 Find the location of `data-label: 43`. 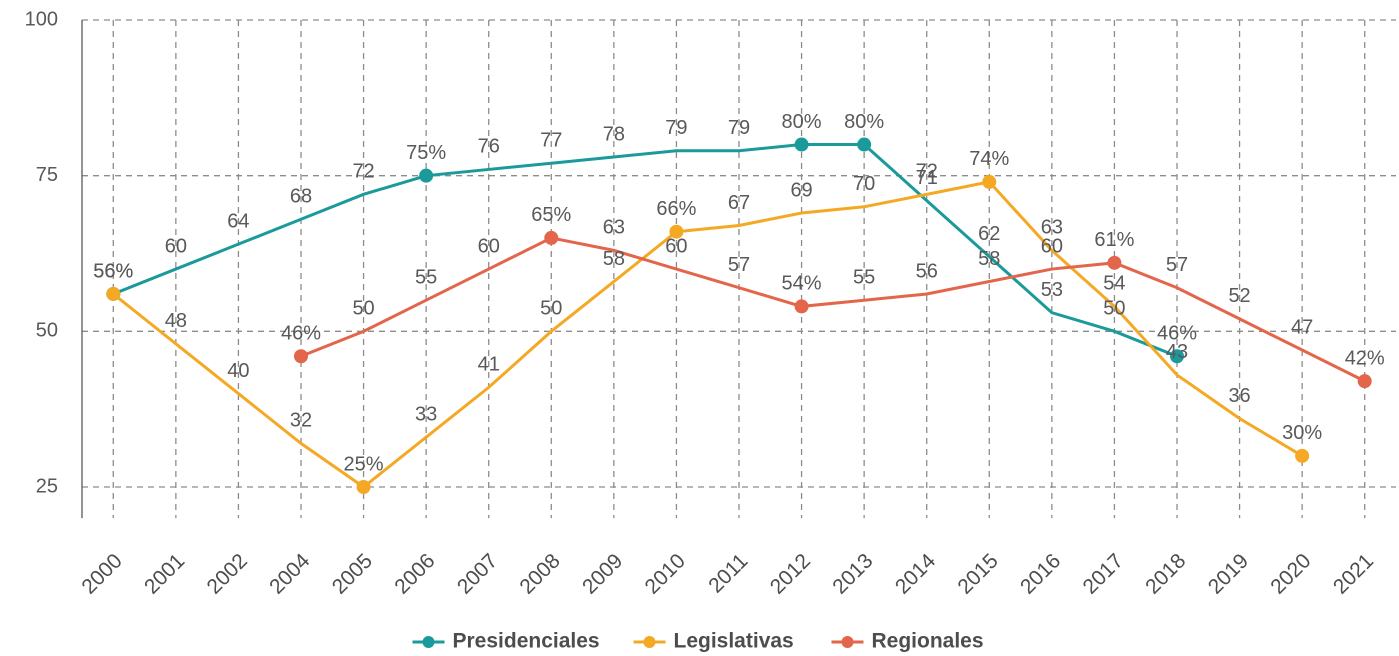

data-label: 43 is located at coordinates (1177, 352).